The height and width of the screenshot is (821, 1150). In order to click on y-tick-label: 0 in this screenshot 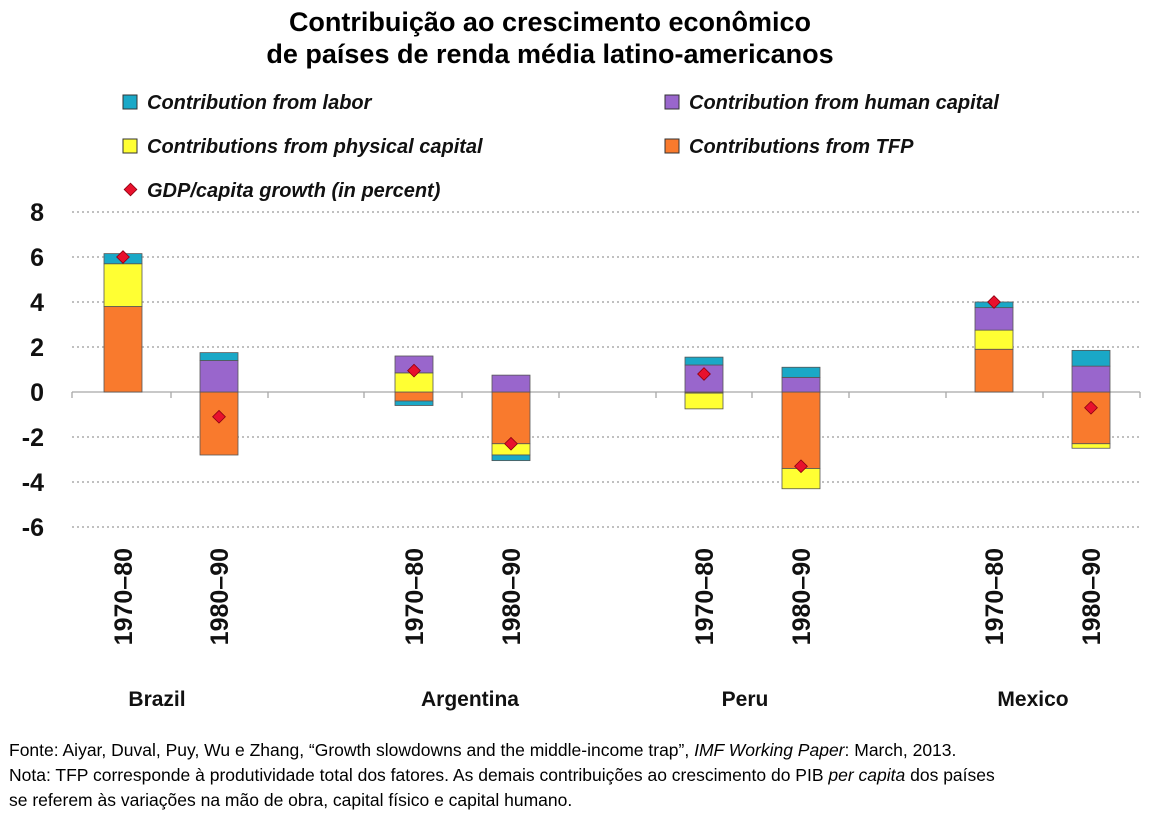, I will do `click(37, 393)`.